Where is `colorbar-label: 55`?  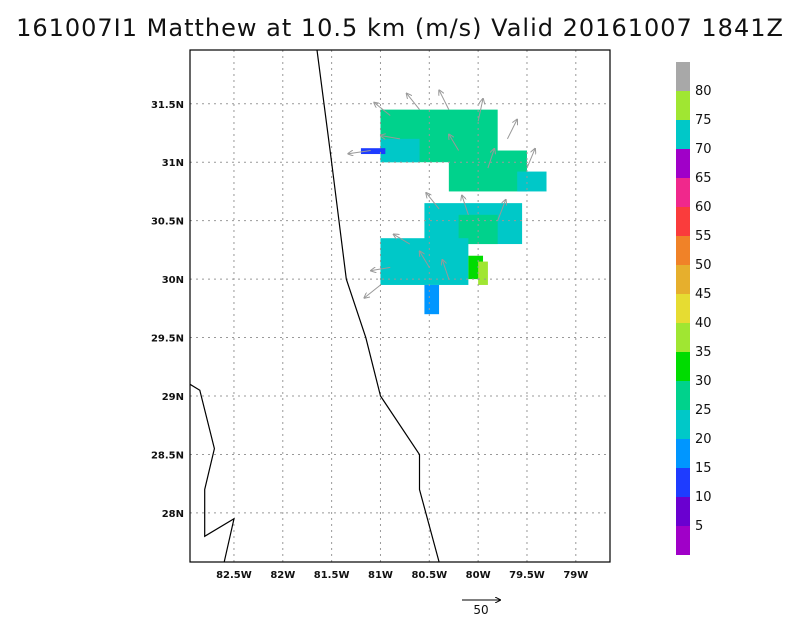 colorbar-label: 55 is located at coordinates (703, 236).